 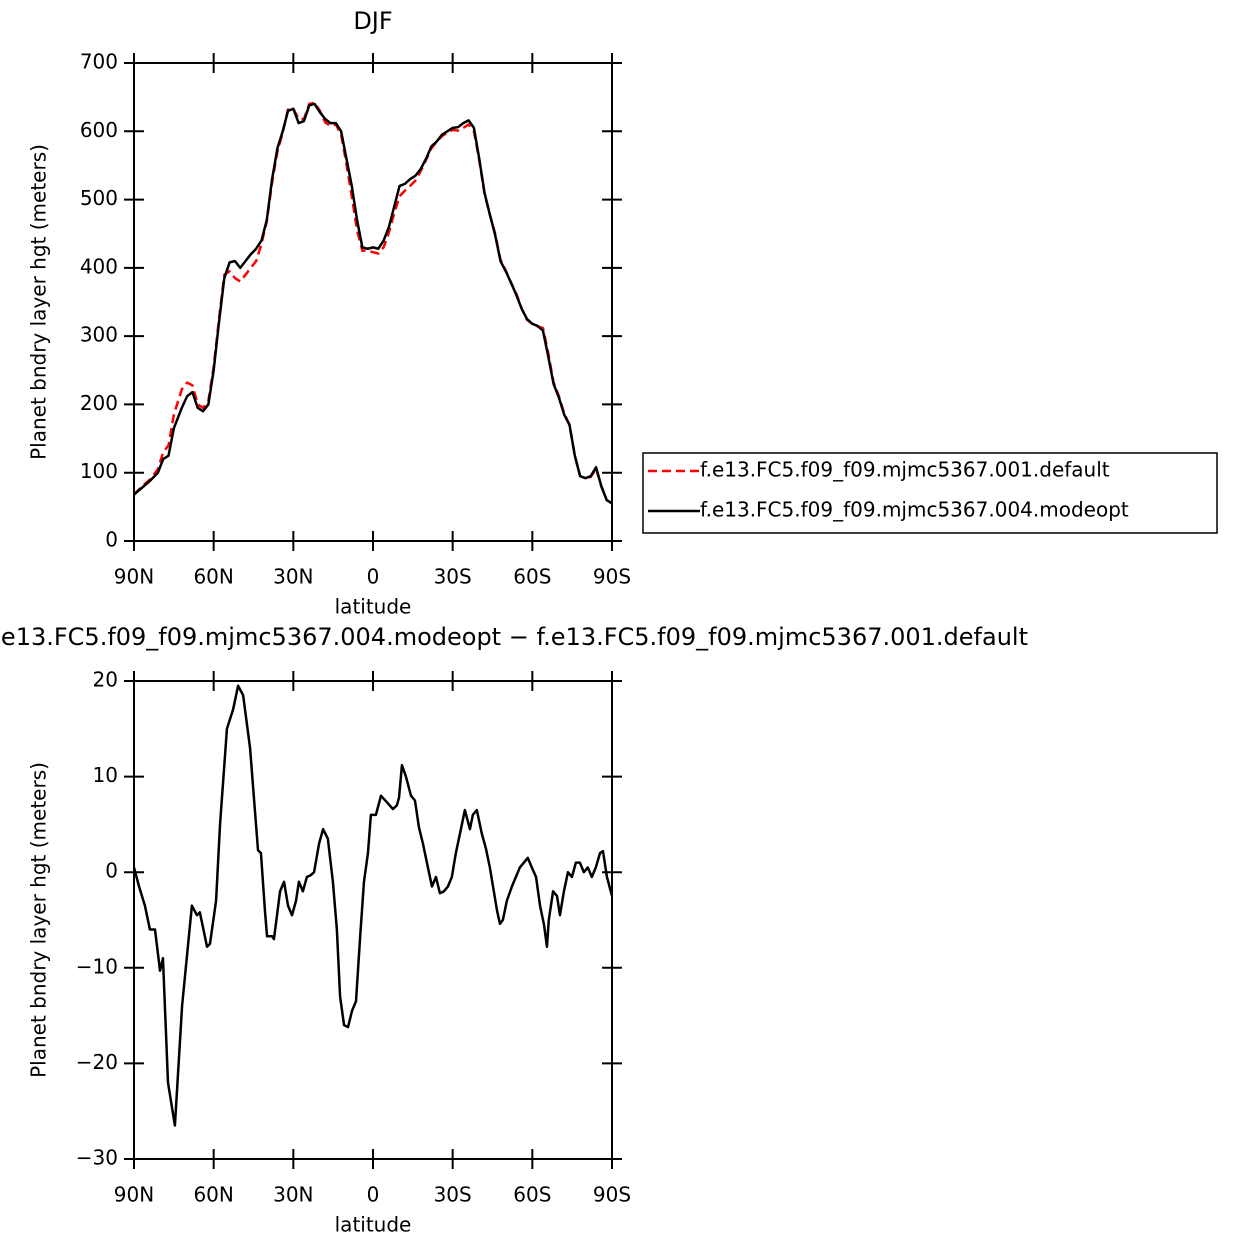 What do you see at coordinates (97, 966) in the screenshot?
I see `y-tick-label: −10` at bounding box center [97, 966].